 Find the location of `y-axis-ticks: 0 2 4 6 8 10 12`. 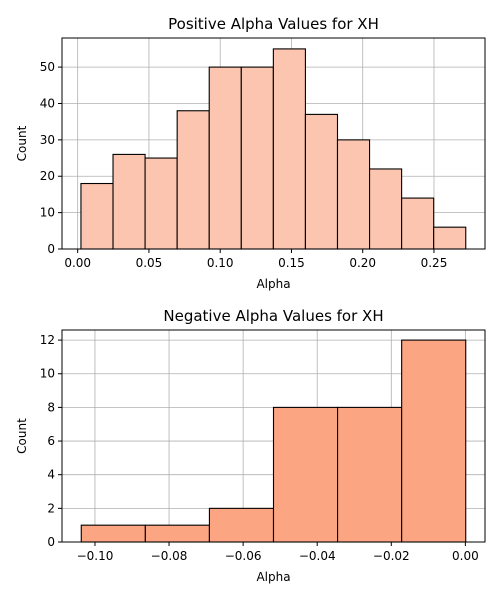

y-axis-ticks: 0 2 4 6 8 10 12 is located at coordinates (51, 441).